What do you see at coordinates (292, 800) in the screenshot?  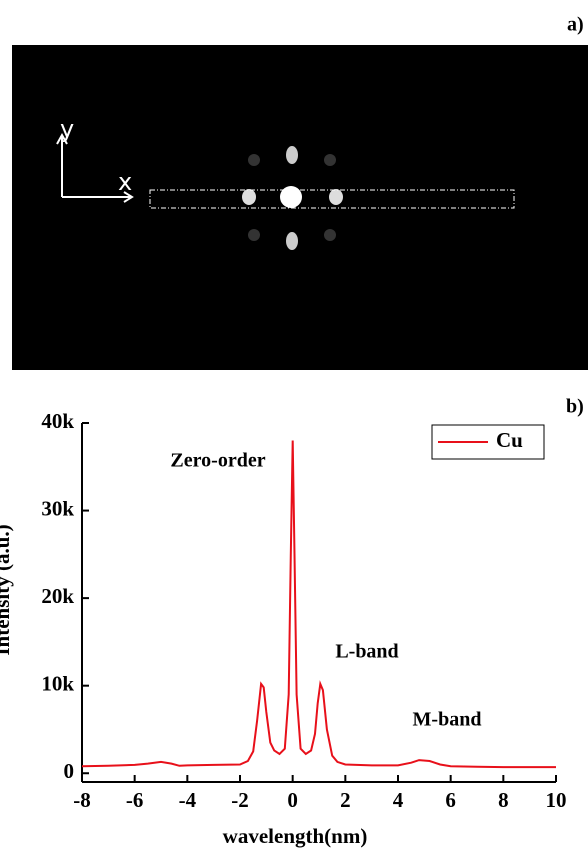 I see `x-tick-label: 0` at bounding box center [292, 800].